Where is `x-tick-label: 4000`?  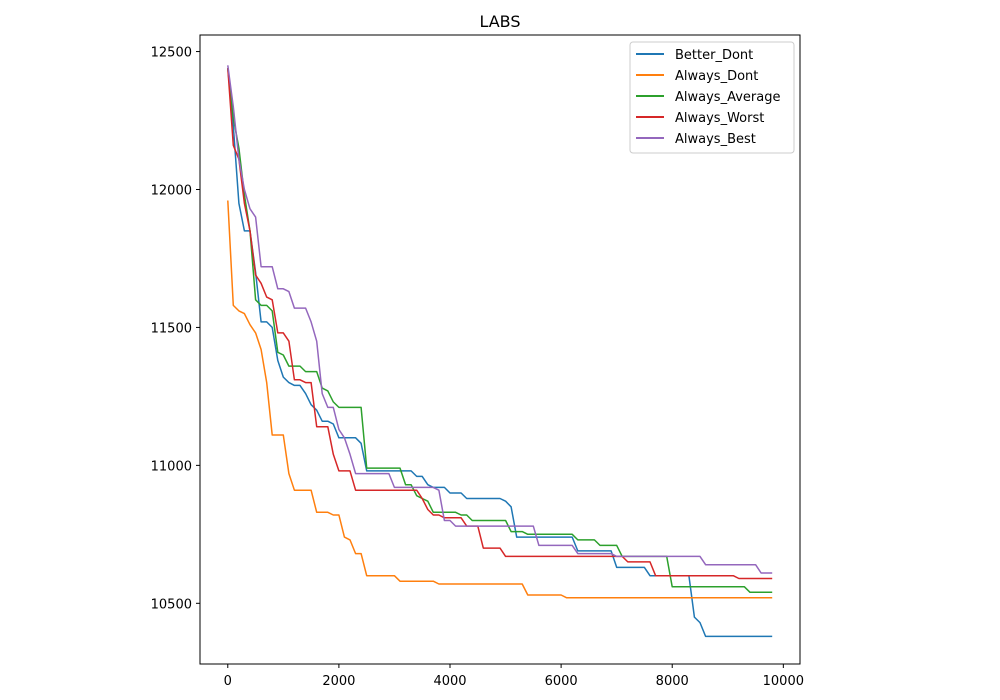 x-tick-label: 4000 is located at coordinates (449, 681).